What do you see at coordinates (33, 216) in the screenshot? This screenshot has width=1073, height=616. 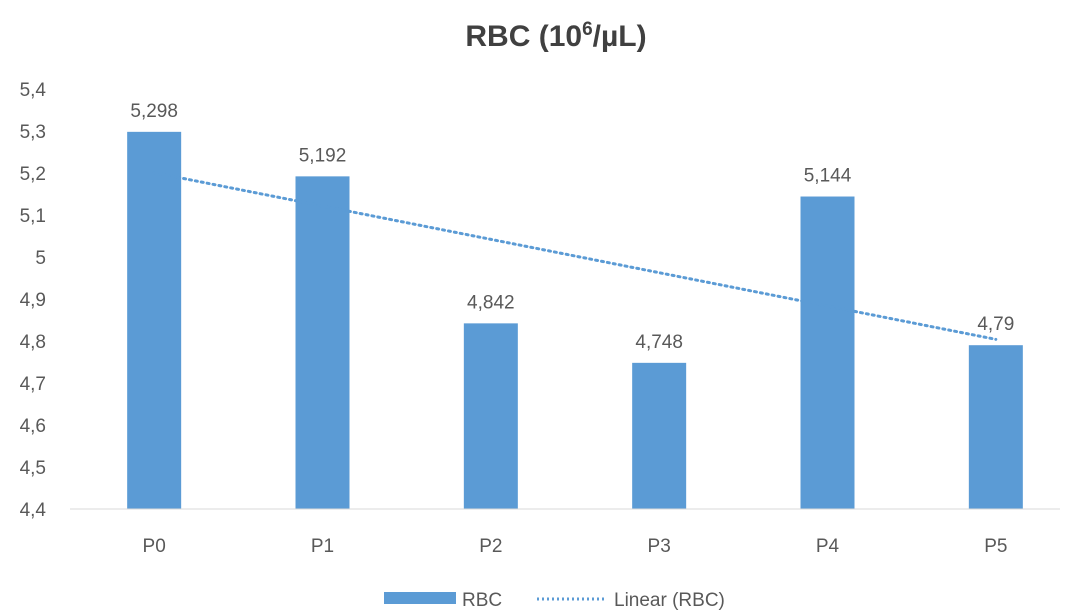 I see `y-tick-label: 5,1` at bounding box center [33, 216].